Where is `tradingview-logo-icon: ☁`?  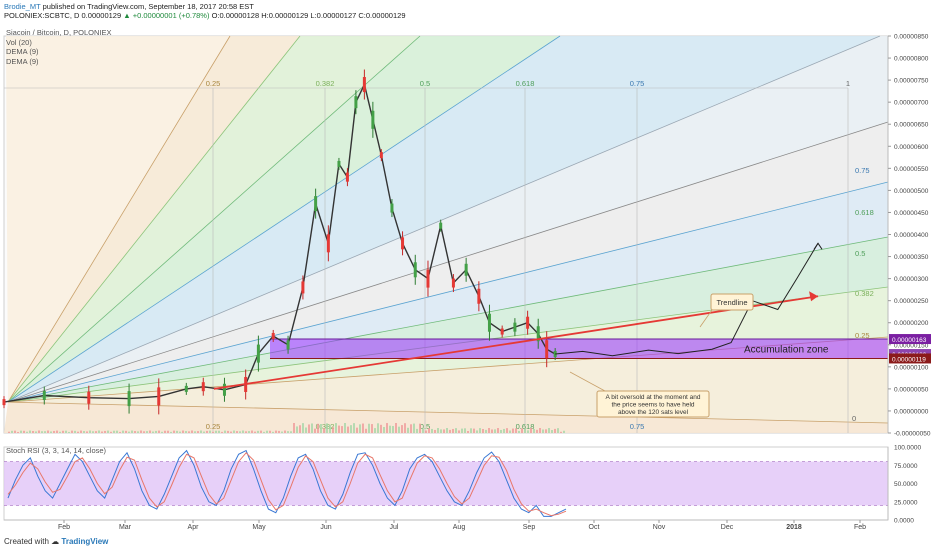 tradingview-logo-icon: ☁ is located at coordinates (55, 541).